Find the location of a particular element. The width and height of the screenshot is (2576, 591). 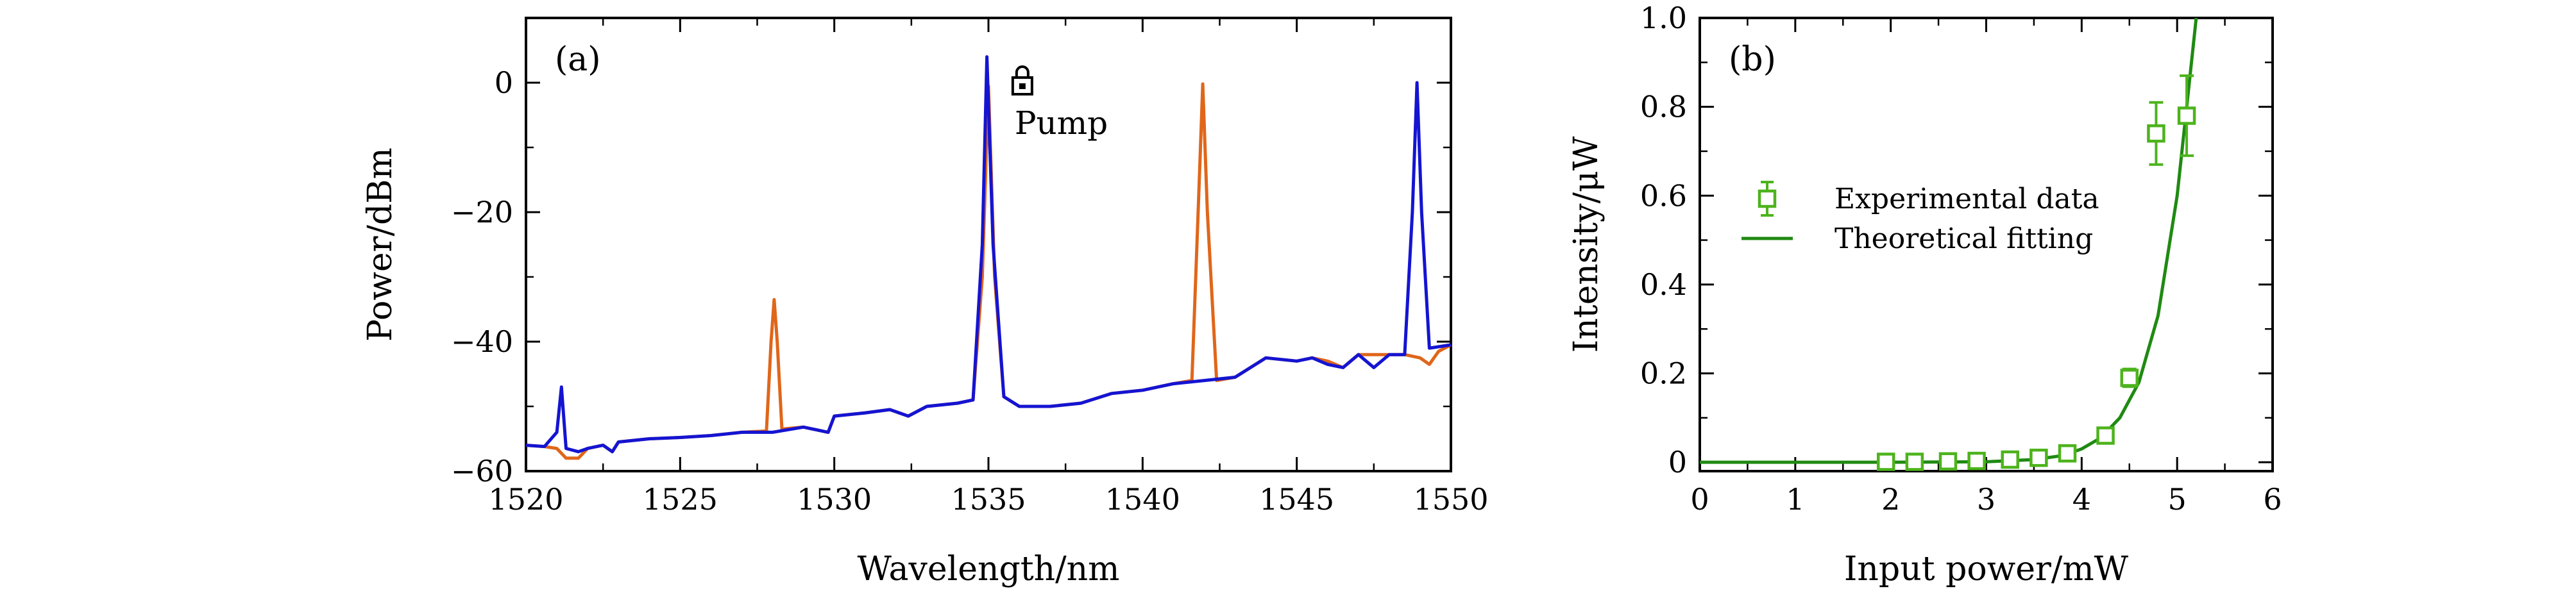

x-axis-label: Wavelength/nm is located at coordinates (989, 569).